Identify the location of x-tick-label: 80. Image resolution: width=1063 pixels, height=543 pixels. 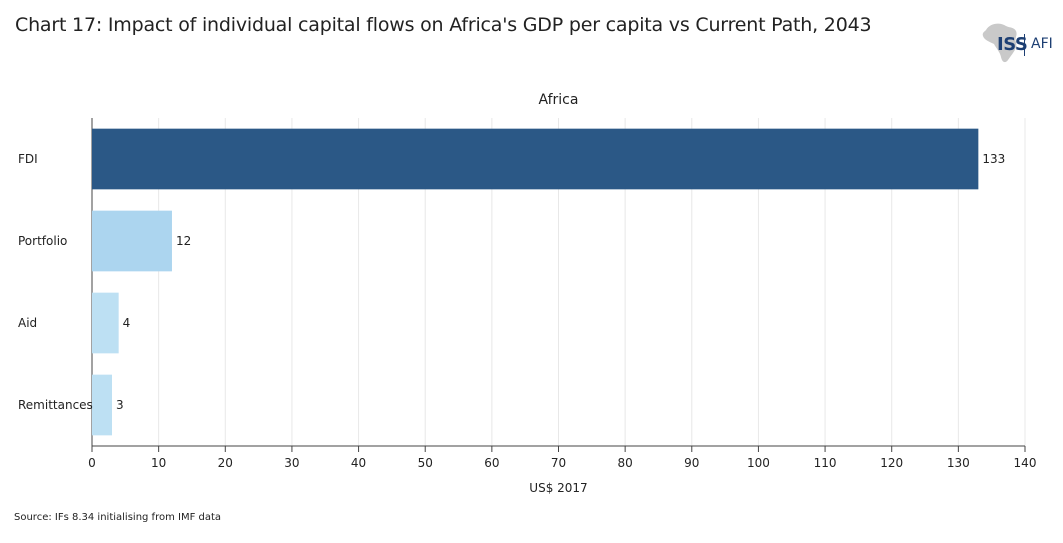
(625, 463).